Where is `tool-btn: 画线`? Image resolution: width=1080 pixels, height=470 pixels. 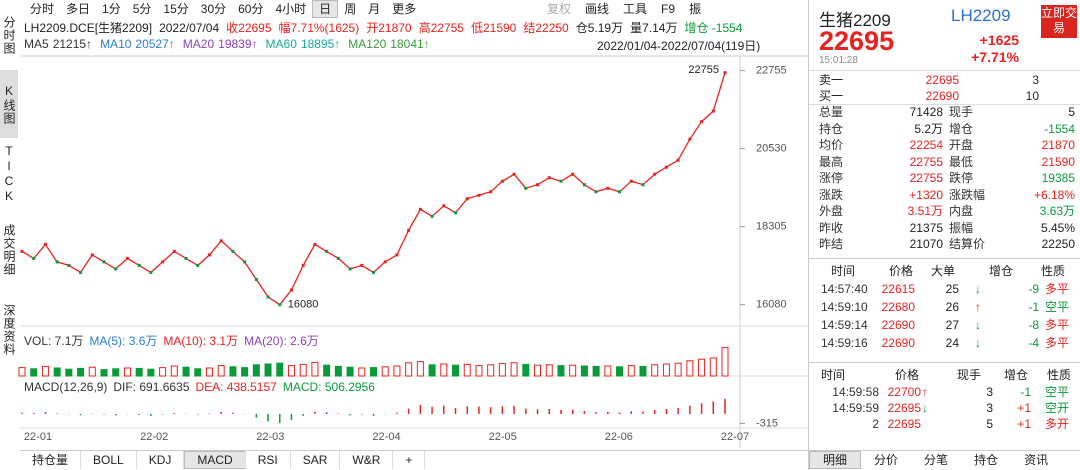
tool-btn: 画线 is located at coordinates (597, 9).